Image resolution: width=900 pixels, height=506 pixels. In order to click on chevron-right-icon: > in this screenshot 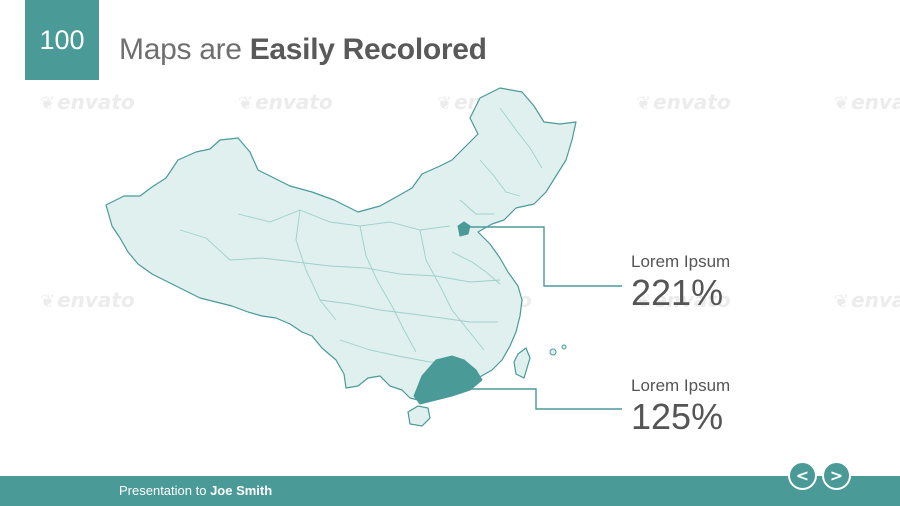, I will do `click(836, 475)`.